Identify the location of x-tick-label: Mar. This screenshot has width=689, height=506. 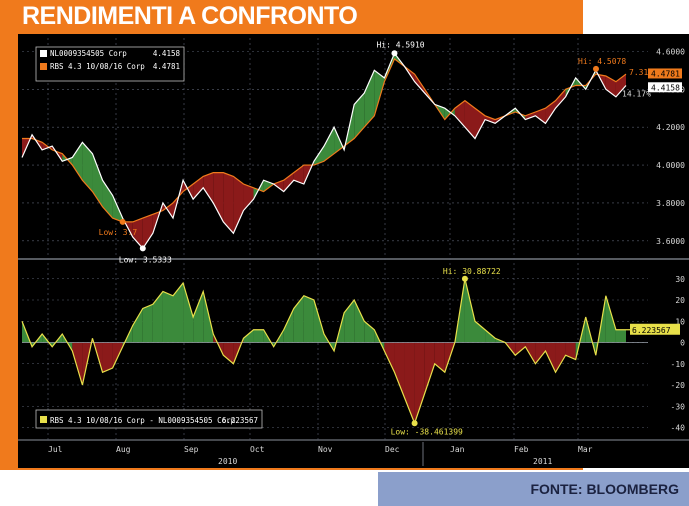
(585, 449).